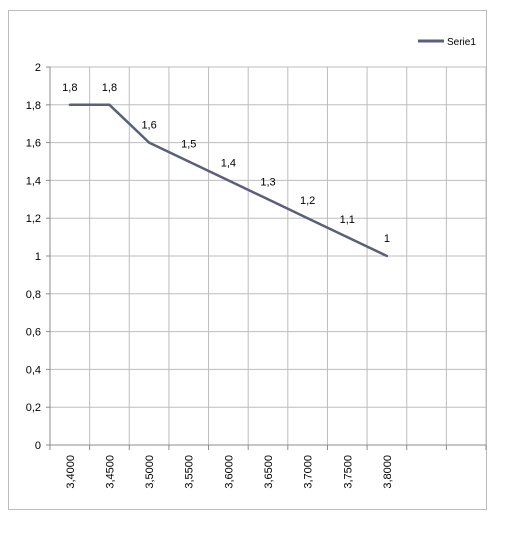 The width and height of the screenshot is (513, 550). I want to click on data-label: 1, so click(387, 239).